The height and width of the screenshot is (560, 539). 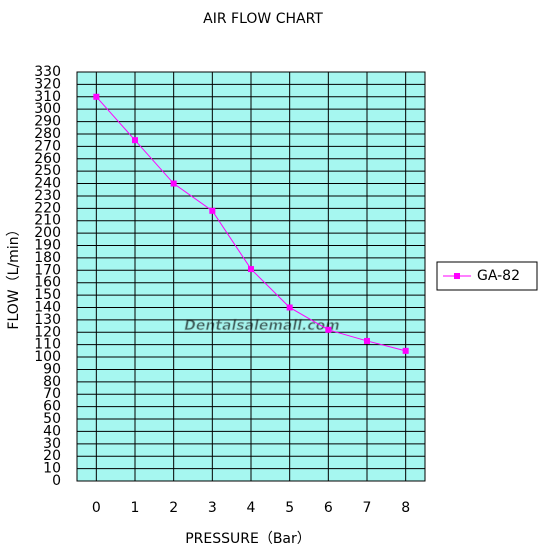 I want to click on y-tick-label: 80, so click(x=52, y=382).